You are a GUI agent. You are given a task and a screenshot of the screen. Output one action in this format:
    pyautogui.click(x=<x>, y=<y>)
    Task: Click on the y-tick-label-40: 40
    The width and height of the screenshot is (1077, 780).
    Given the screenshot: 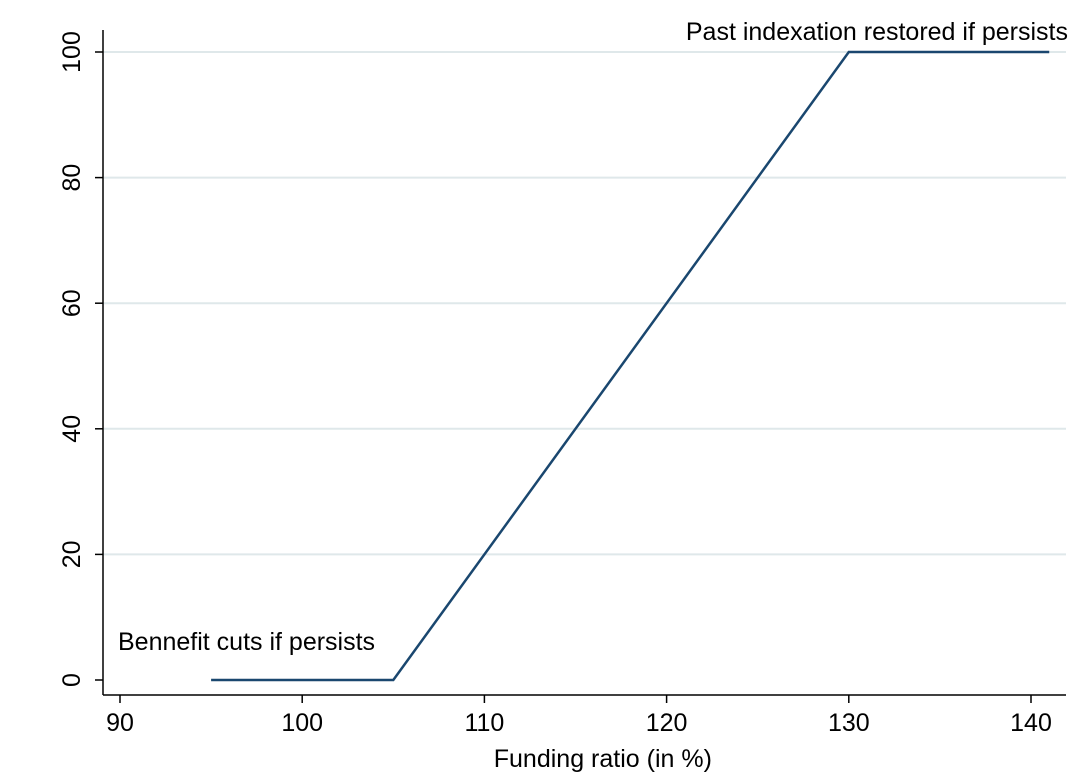 What is the action you would take?
    pyautogui.click(x=72, y=429)
    